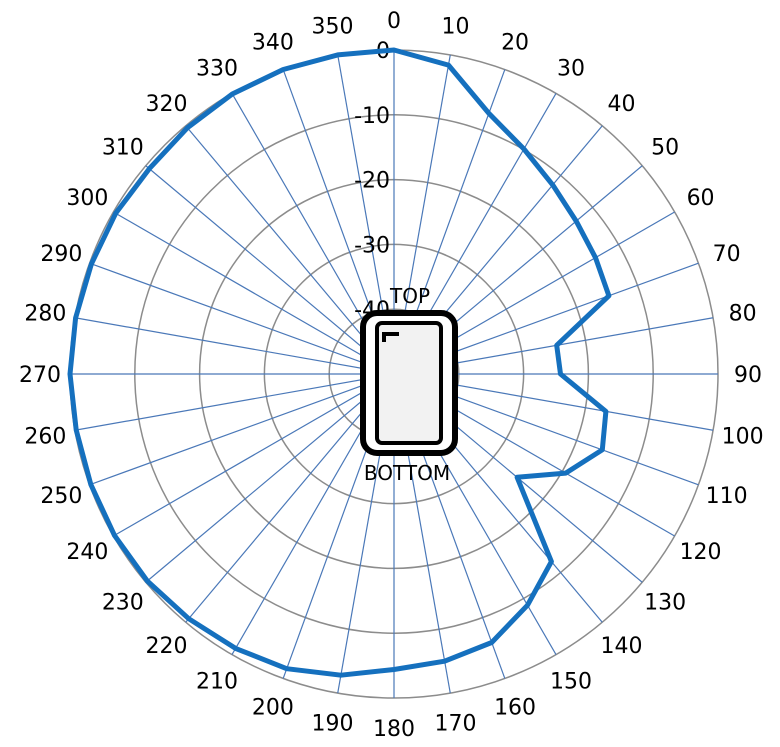 The width and height of the screenshot is (780, 747). What do you see at coordinates (394, 21) in the screenshot?
I see `angle-tick-label: 0` at bounding box center [394, 21].